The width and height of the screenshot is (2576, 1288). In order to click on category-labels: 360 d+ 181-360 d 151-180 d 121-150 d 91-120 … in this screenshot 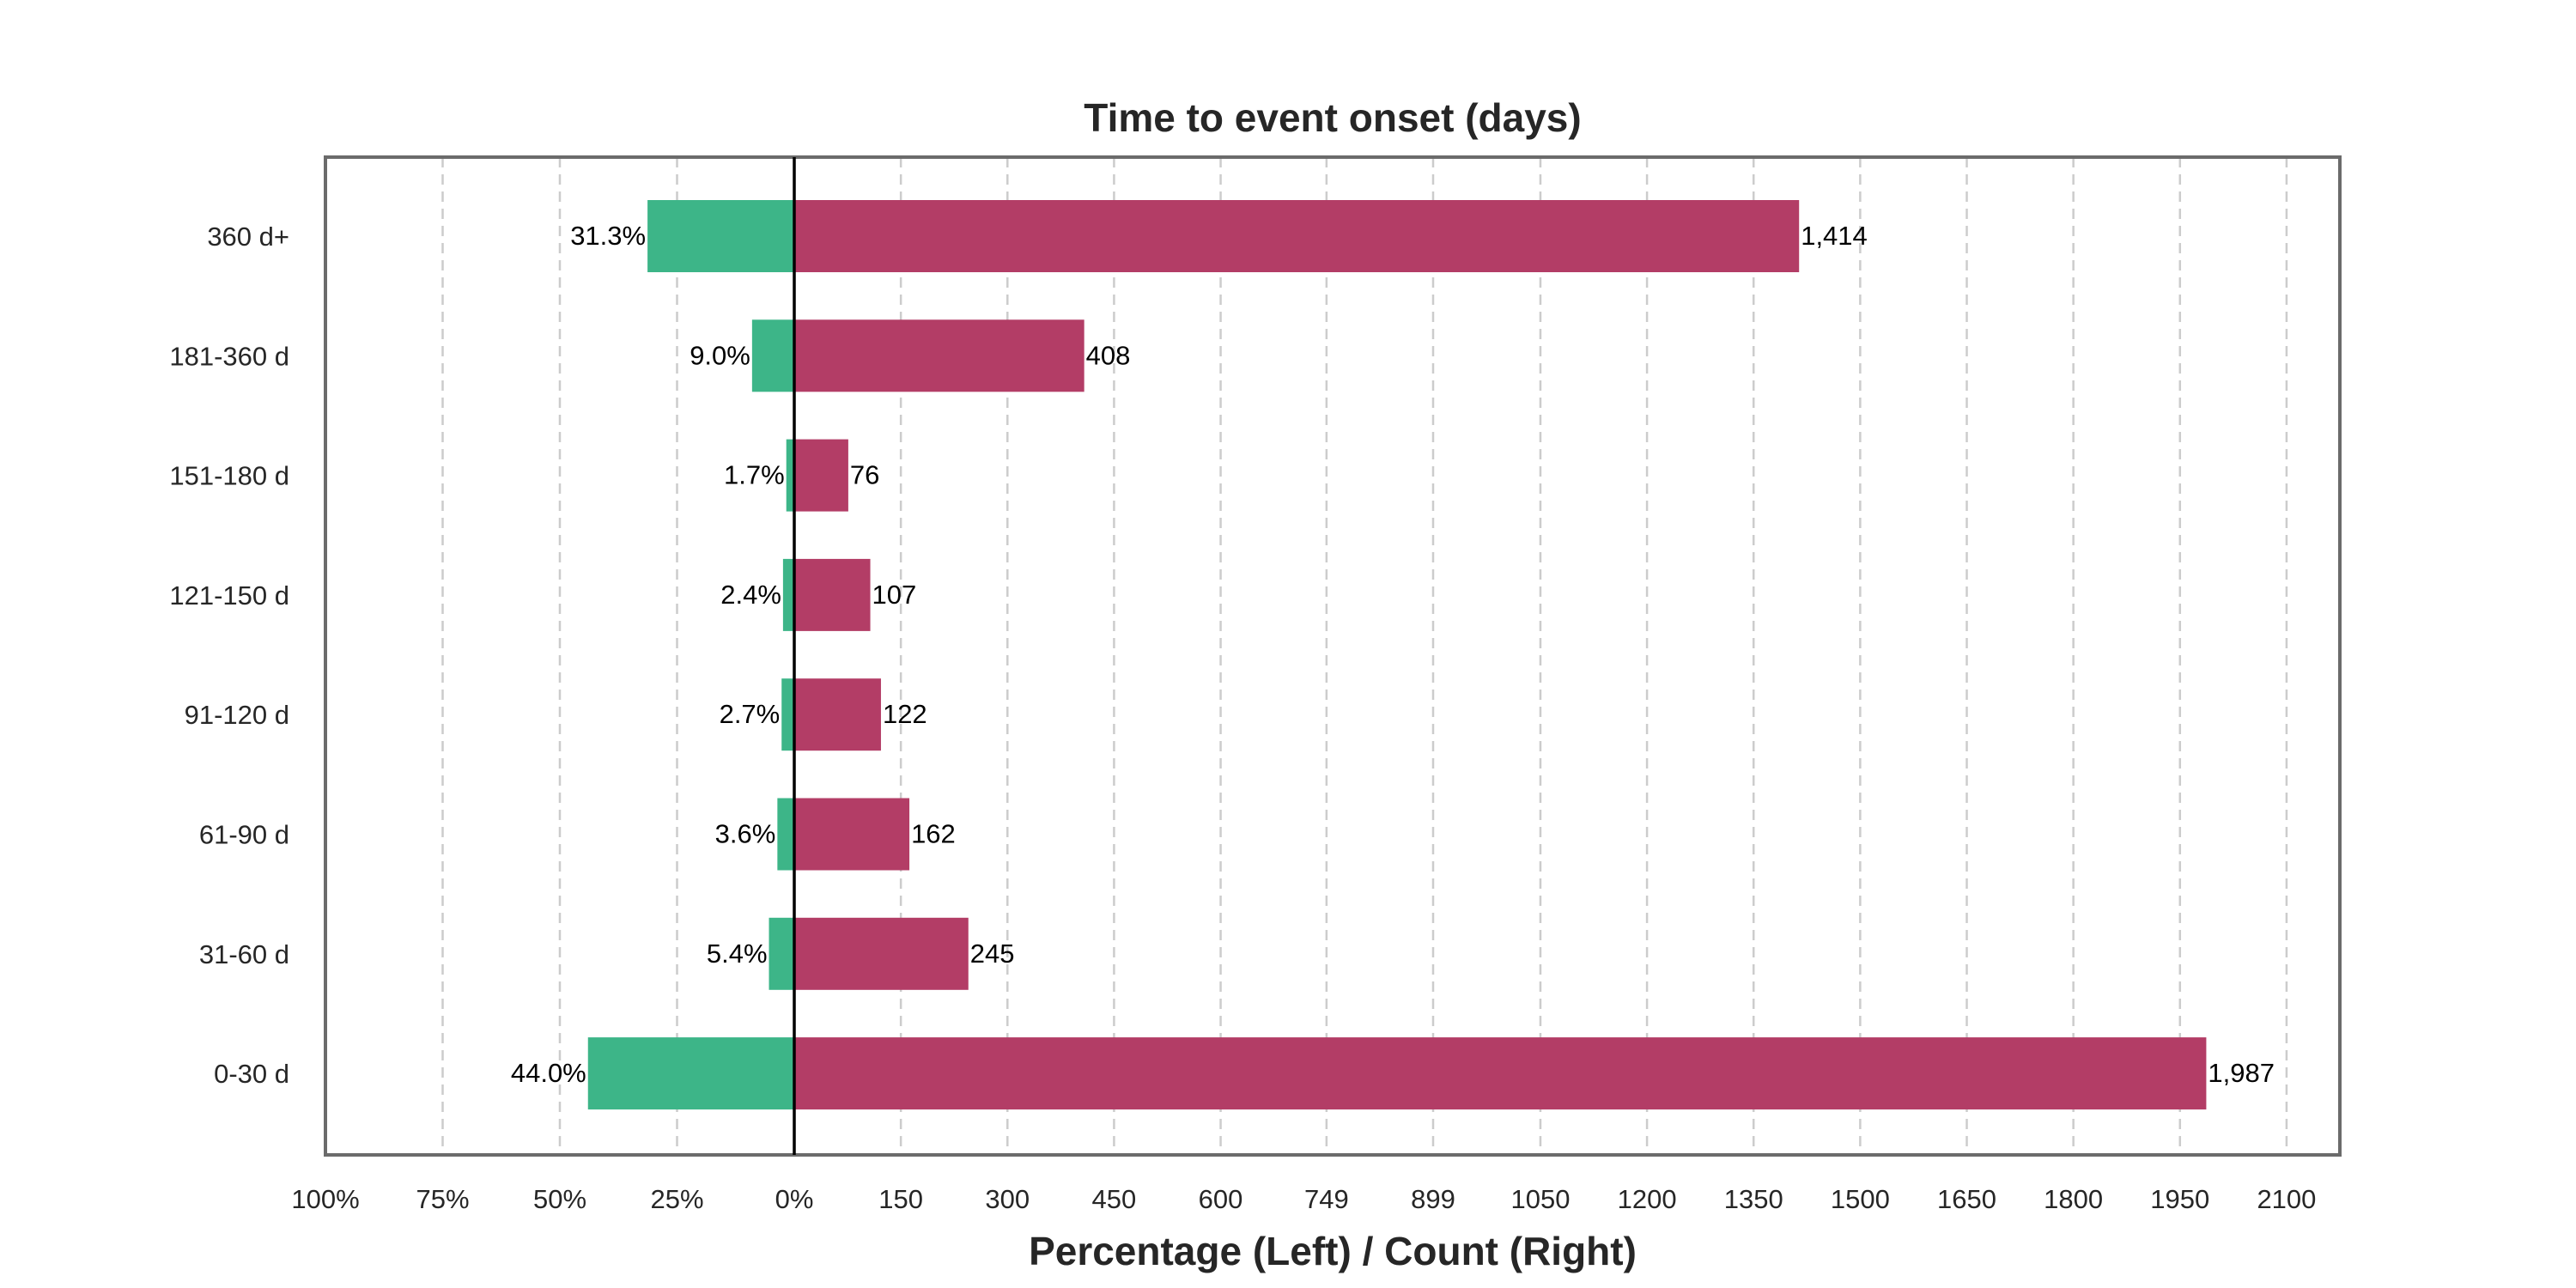, I will do `click(229, 655)`.